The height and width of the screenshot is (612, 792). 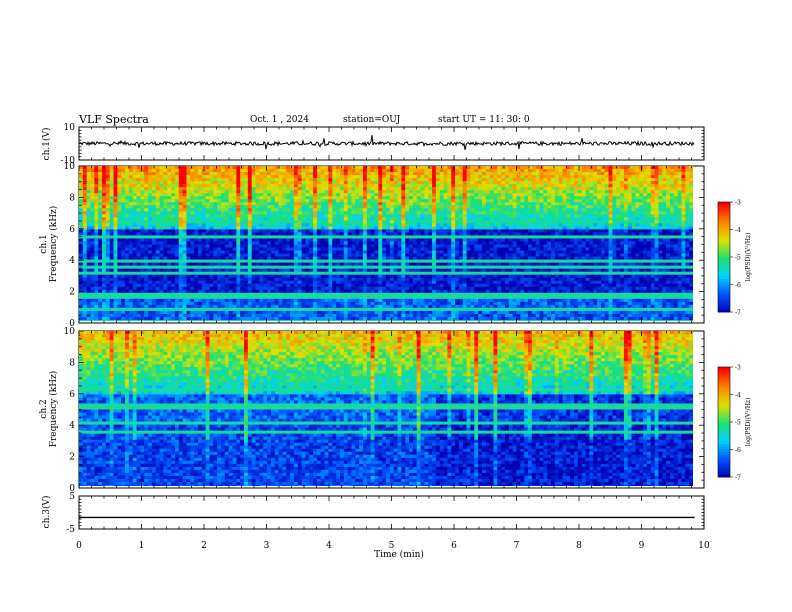 I want to click on start-time-label: start UT = 11: 30: 0, so click(x=484, y=120).